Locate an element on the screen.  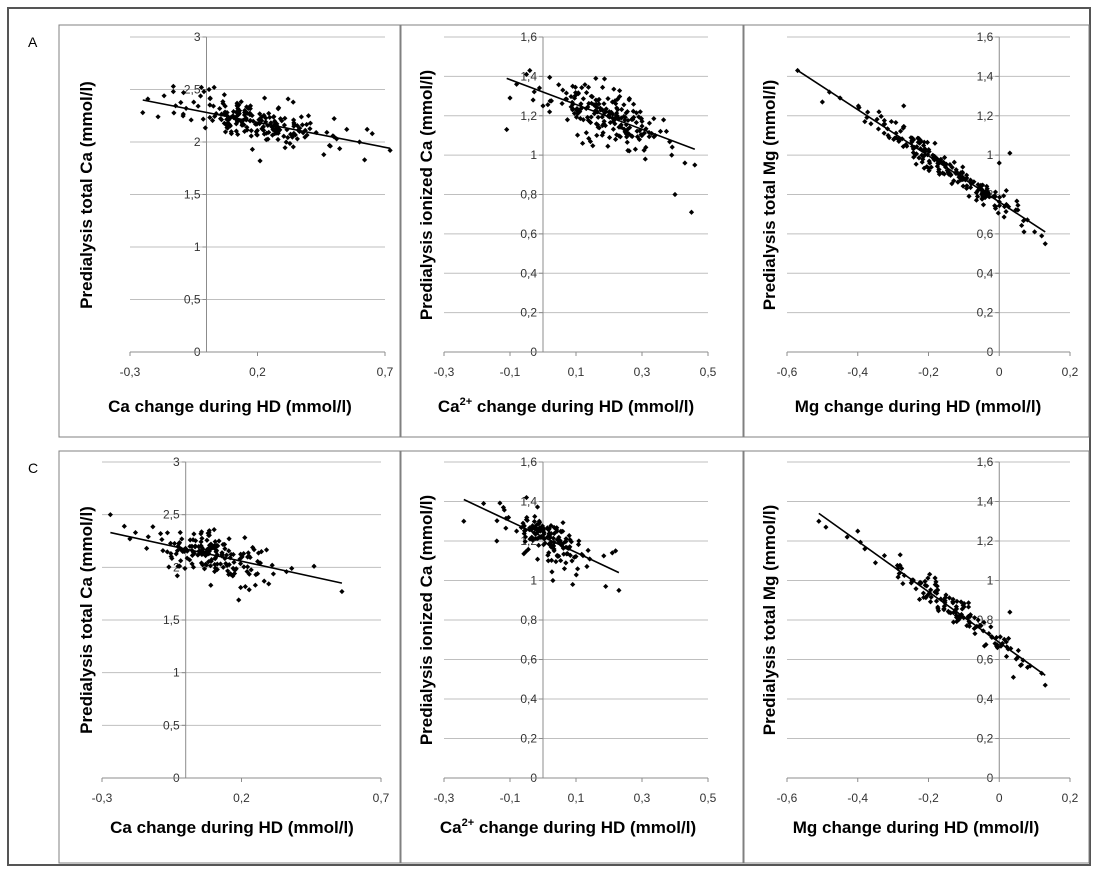
y-tick-label: 1,6 is located at coordinates (985, 37).